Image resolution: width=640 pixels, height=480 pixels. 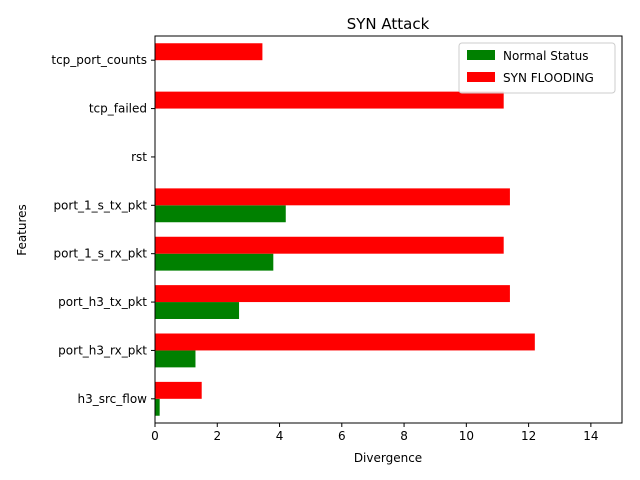 I want to click on x-tick-label: 4, so click(x=280, y=436).